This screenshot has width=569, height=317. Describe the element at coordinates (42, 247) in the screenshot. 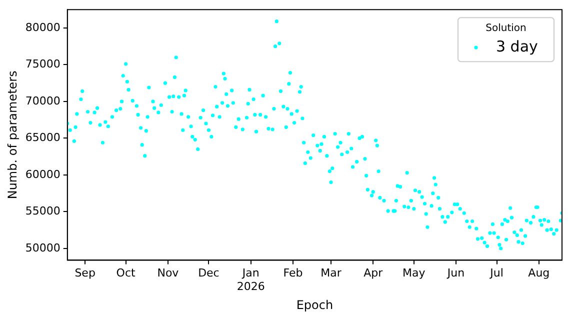

I see `y-tick-label: 50000` at that location.